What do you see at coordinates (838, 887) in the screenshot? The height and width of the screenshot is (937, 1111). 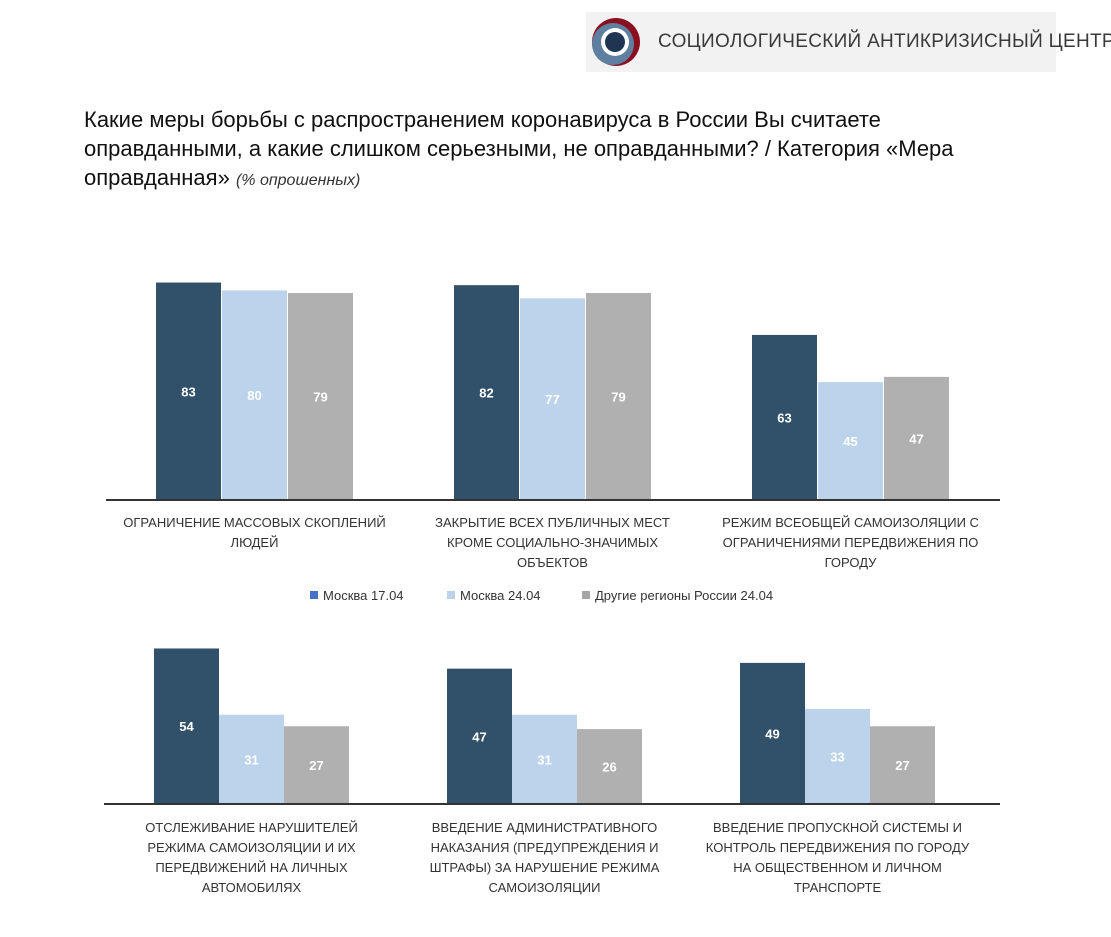 I see `category-label: ТРАНСПОРТЕ` at bounding box center [838, 887].